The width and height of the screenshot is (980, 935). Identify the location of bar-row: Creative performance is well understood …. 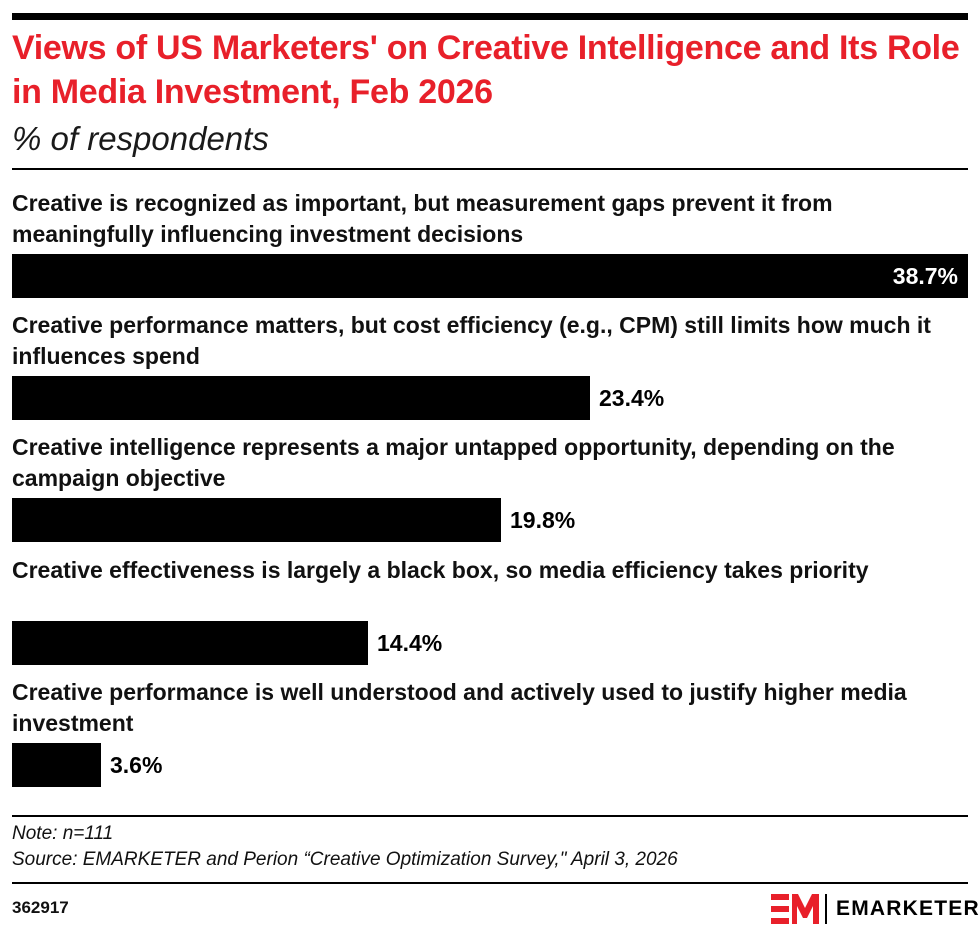
(492, 732).